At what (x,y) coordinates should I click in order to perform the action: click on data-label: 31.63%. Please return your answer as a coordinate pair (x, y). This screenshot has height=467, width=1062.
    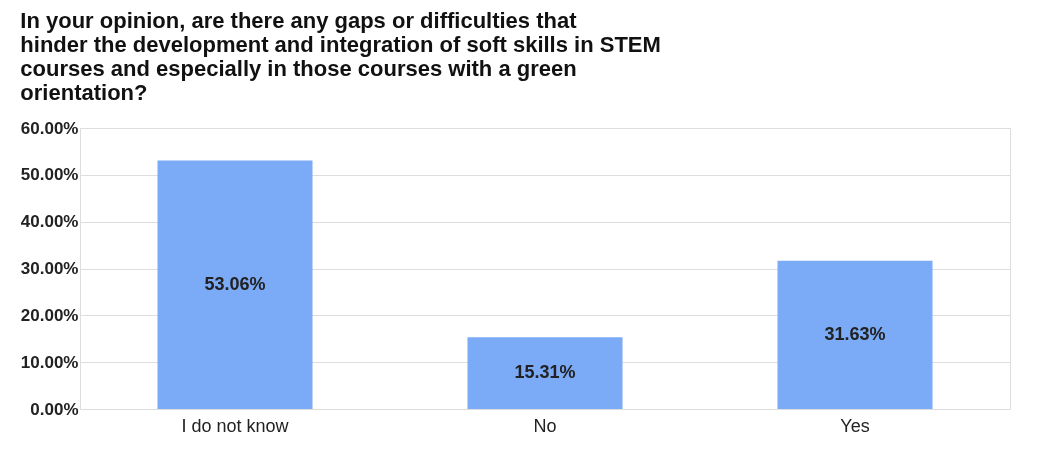
    Looking at the image, I should click on (855, 333).